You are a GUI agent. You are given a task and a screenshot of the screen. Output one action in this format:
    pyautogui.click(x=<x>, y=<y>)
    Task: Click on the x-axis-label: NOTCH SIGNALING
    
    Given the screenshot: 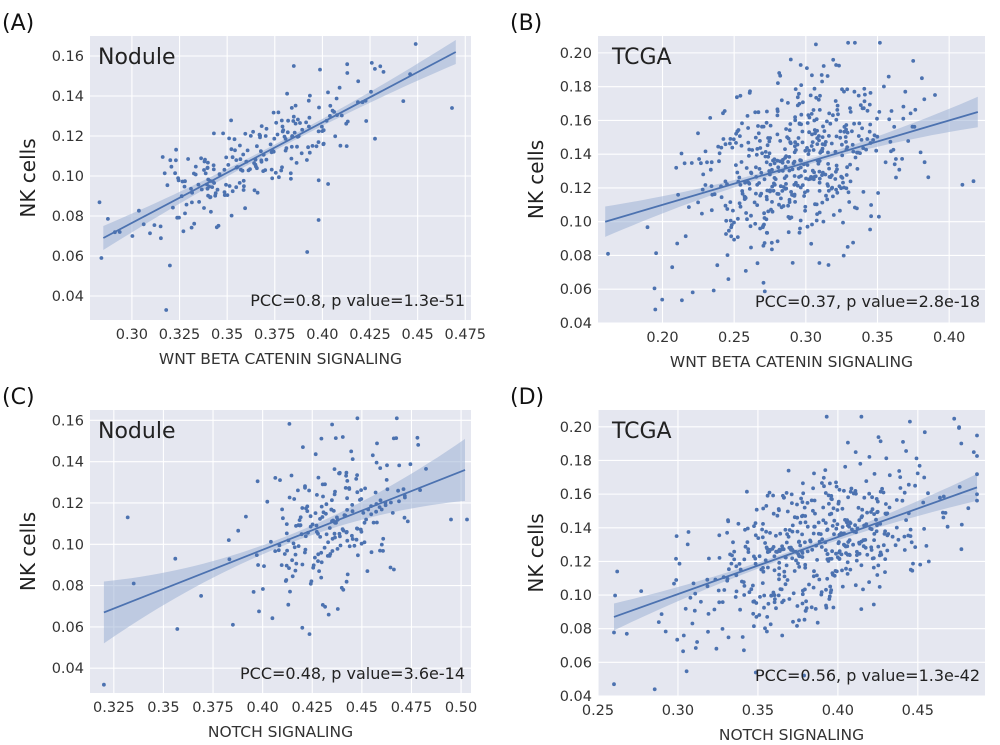 What is the action you would take?
    pyautogui.click(x=791, y=735)
    